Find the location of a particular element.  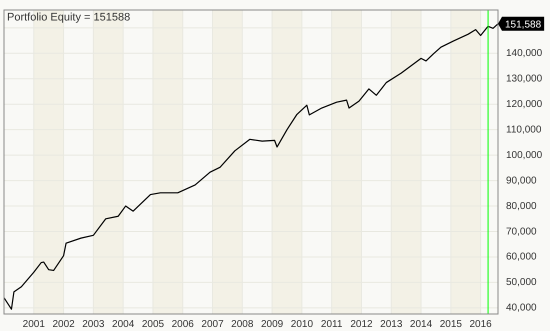

y-tick-label: 50,000 is located at coordinates (522, 282).